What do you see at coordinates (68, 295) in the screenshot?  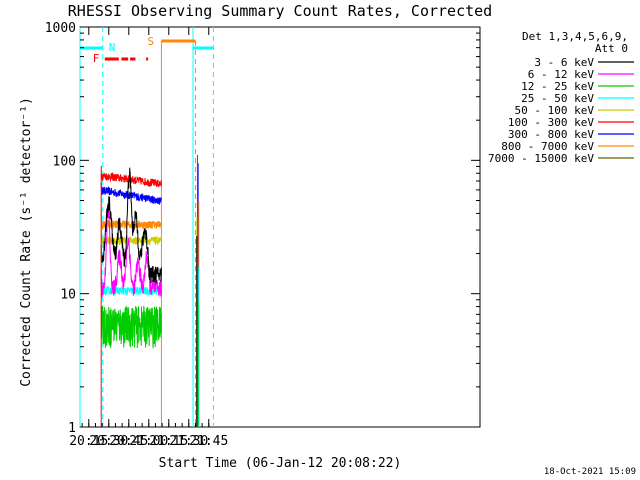 I see `y-tick-label: 10` at bounding box center [68, 295].